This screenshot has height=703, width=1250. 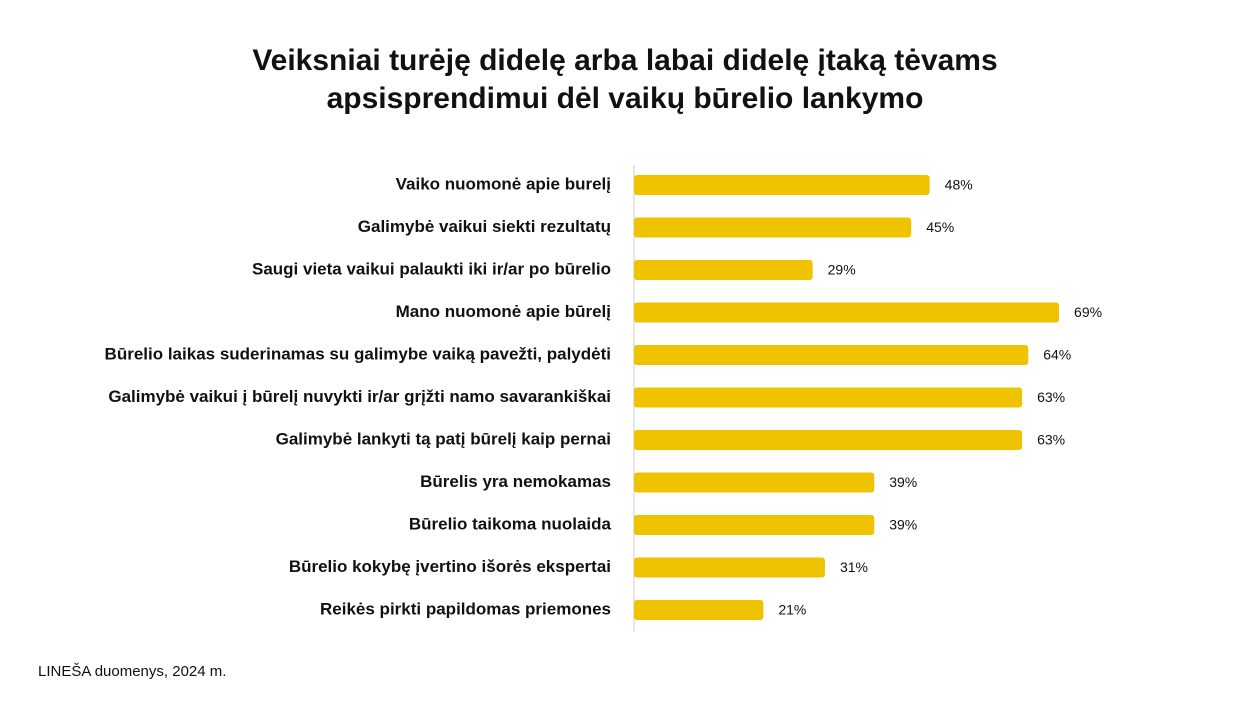 What do you see at coordinates (1057, 355) in the screenshot?
I see `value-label: 64%` at bounding box center [1057, 355].